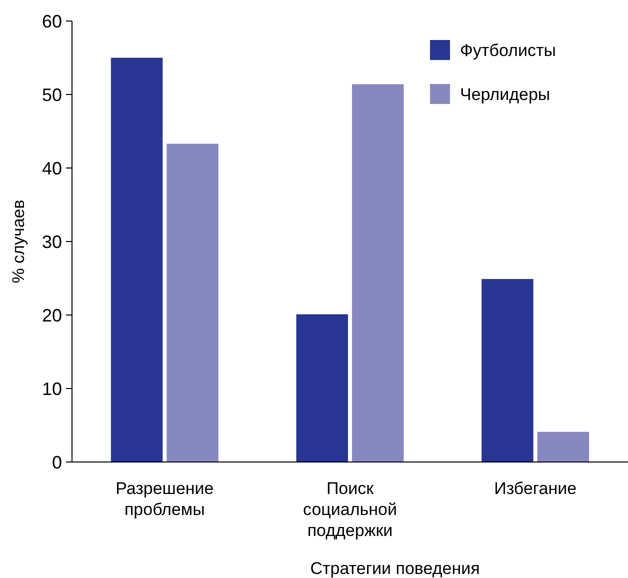  What do you see at coordinates (350, 509) in the screenshot?
I see `x-tick-label: Поиск социальной поддержки` at bounding box center [350, 509].